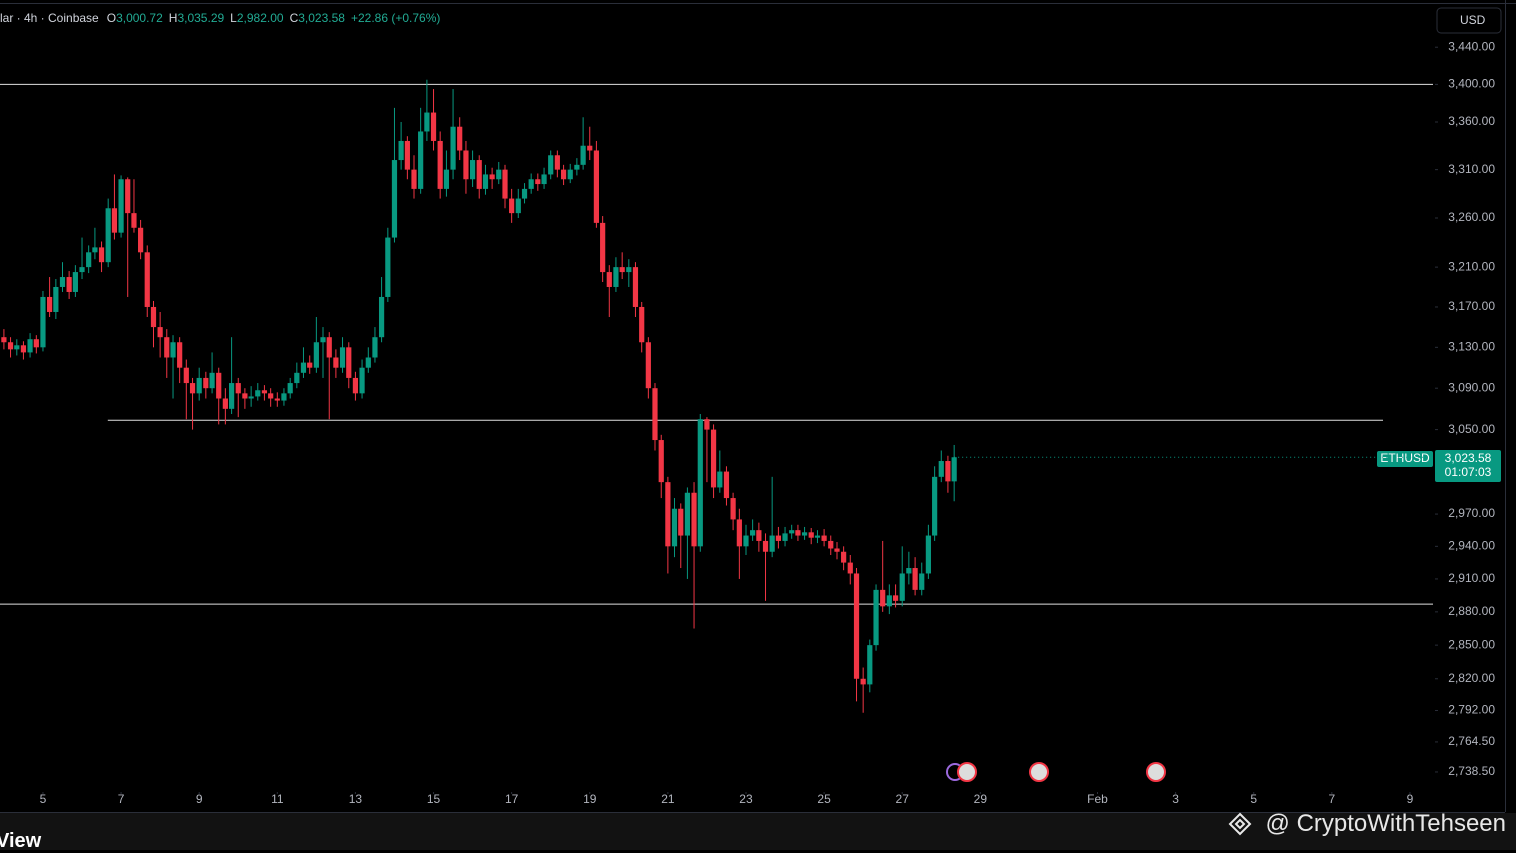  What do you see at coordinates (1468, 466) in the screenshot?
I see `last-price-box` at bounding box center [1468, 466].